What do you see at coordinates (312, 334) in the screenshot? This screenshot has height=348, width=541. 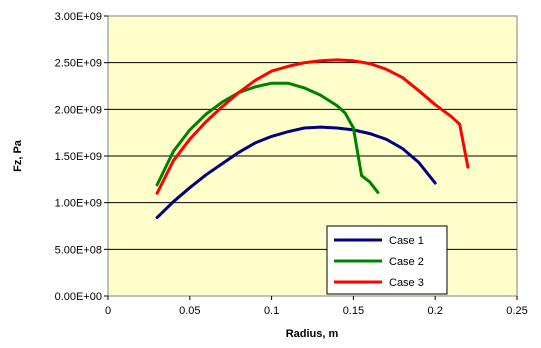 I see `x-axis-title: Radius, m` at bounding box center [312, 334].